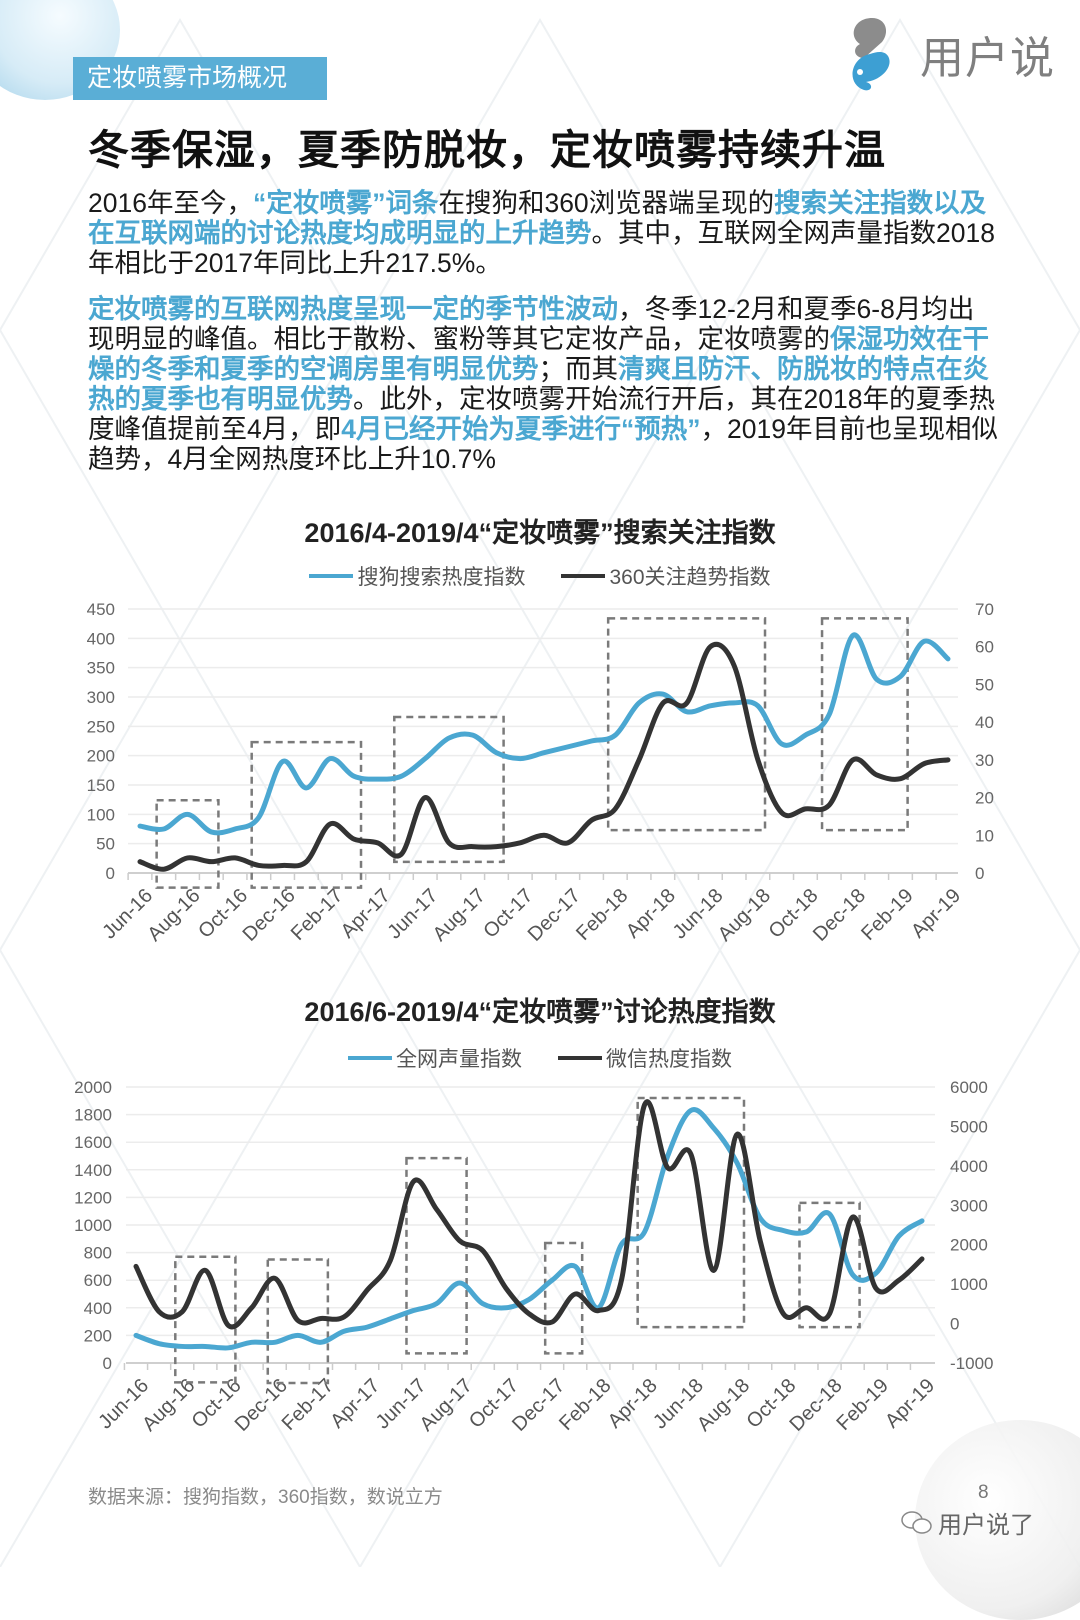  Describe the element at coordinates (200, 78) in the screenshot. I see `section-tag: 定妆喷雾市场概况` at that location.